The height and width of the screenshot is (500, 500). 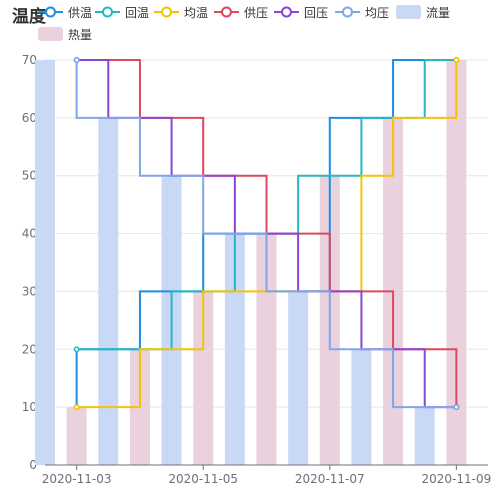 What do you see at coordinates (122, 12) in the screenshot?
I see `legend-item: 回温` at bounding box center [122, 12].